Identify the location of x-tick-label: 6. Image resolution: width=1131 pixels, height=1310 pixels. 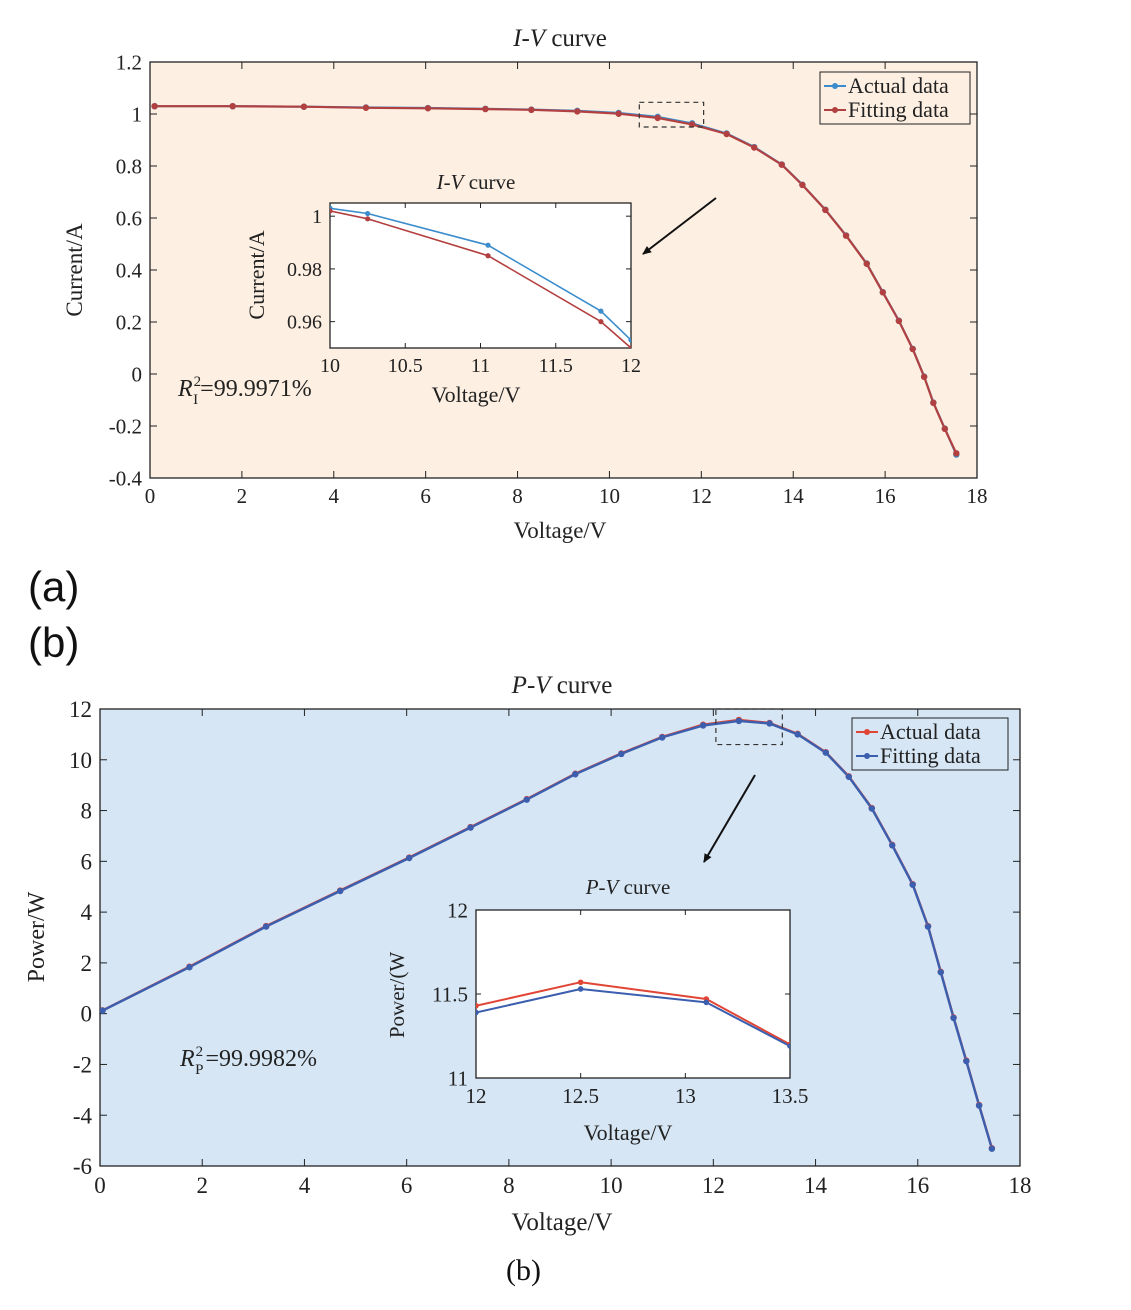
(407, 1185).